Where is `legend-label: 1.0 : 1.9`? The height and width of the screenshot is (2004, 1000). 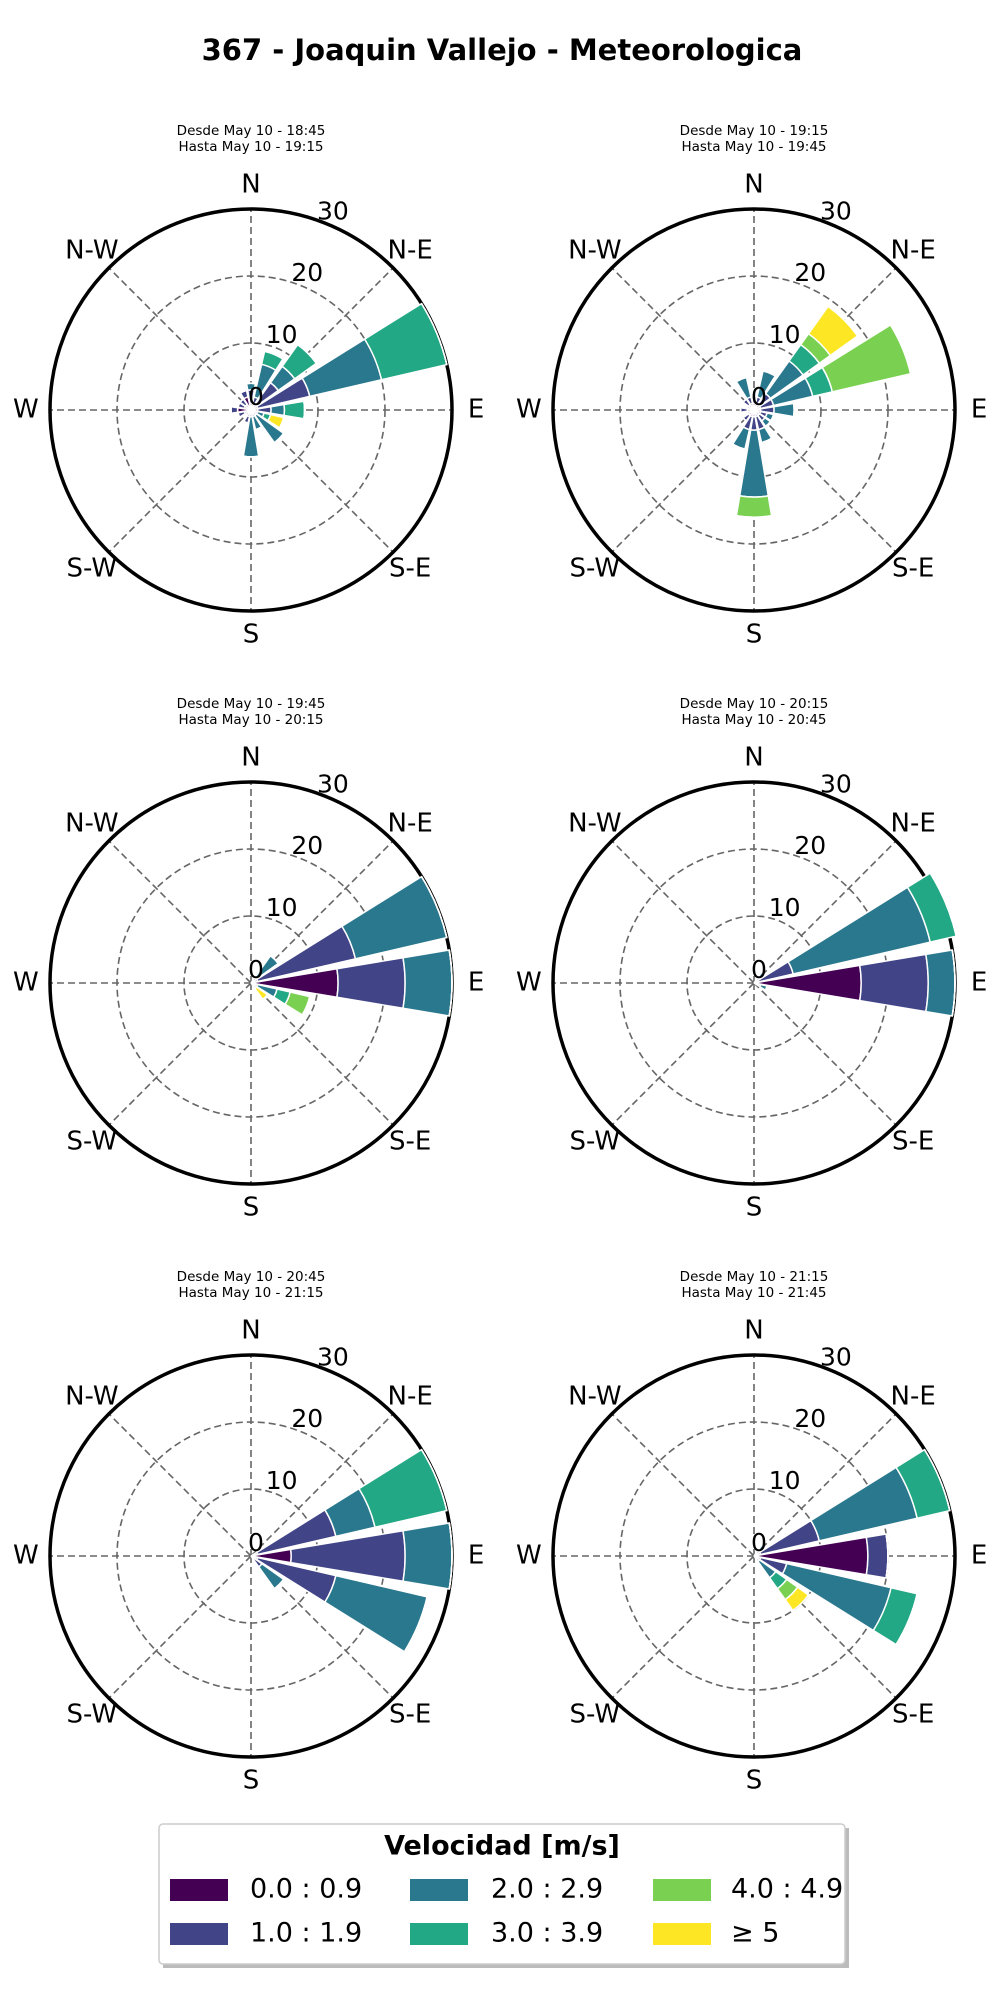 legend-label: 1.0 : 1.9 is located at coordinates (306, 1933).